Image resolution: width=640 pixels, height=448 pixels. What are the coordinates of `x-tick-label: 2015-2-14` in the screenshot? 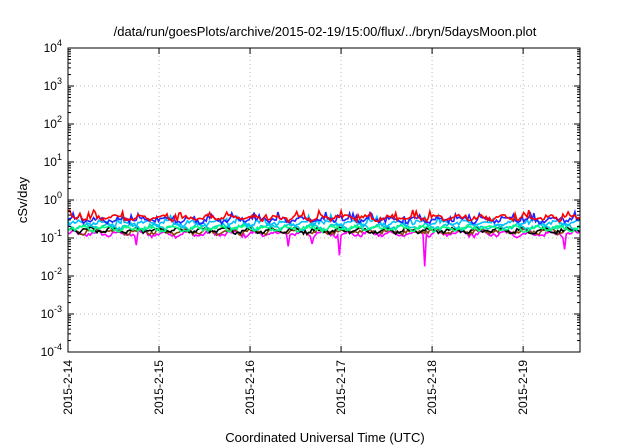 It's located at (68, 387).